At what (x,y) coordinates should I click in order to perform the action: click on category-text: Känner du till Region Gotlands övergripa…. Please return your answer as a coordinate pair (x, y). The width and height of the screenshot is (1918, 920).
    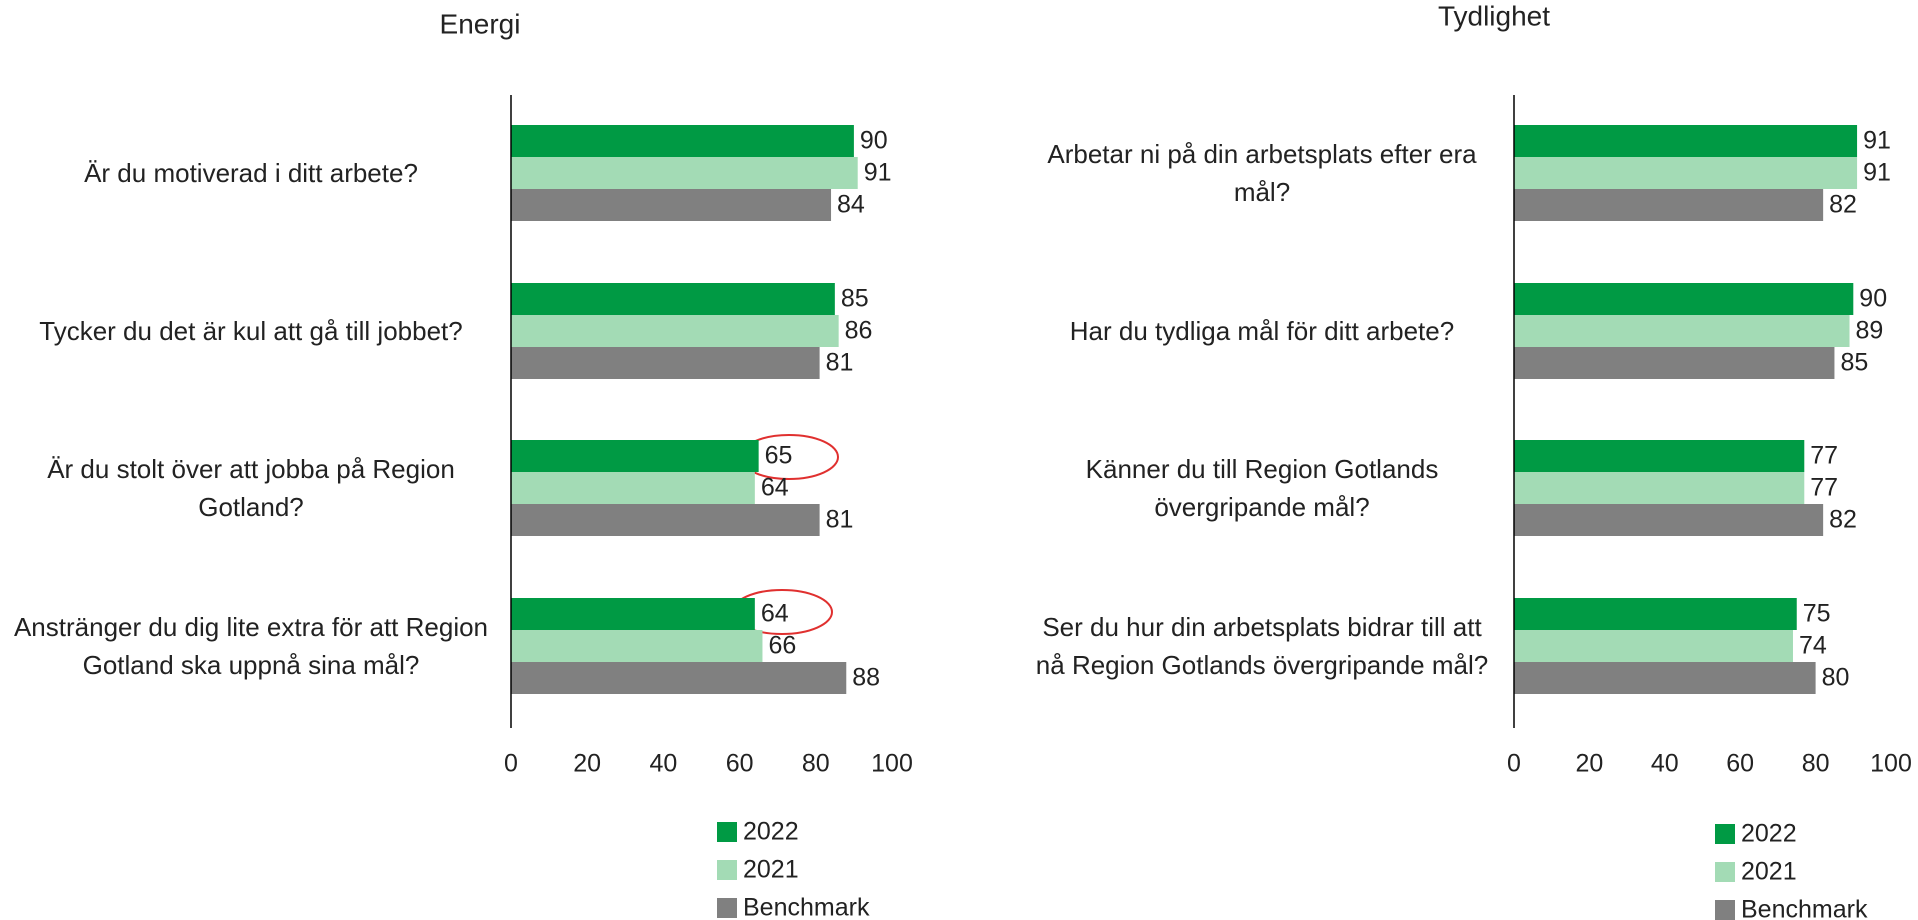
    Looking at the image, I should click on (1262, 488).